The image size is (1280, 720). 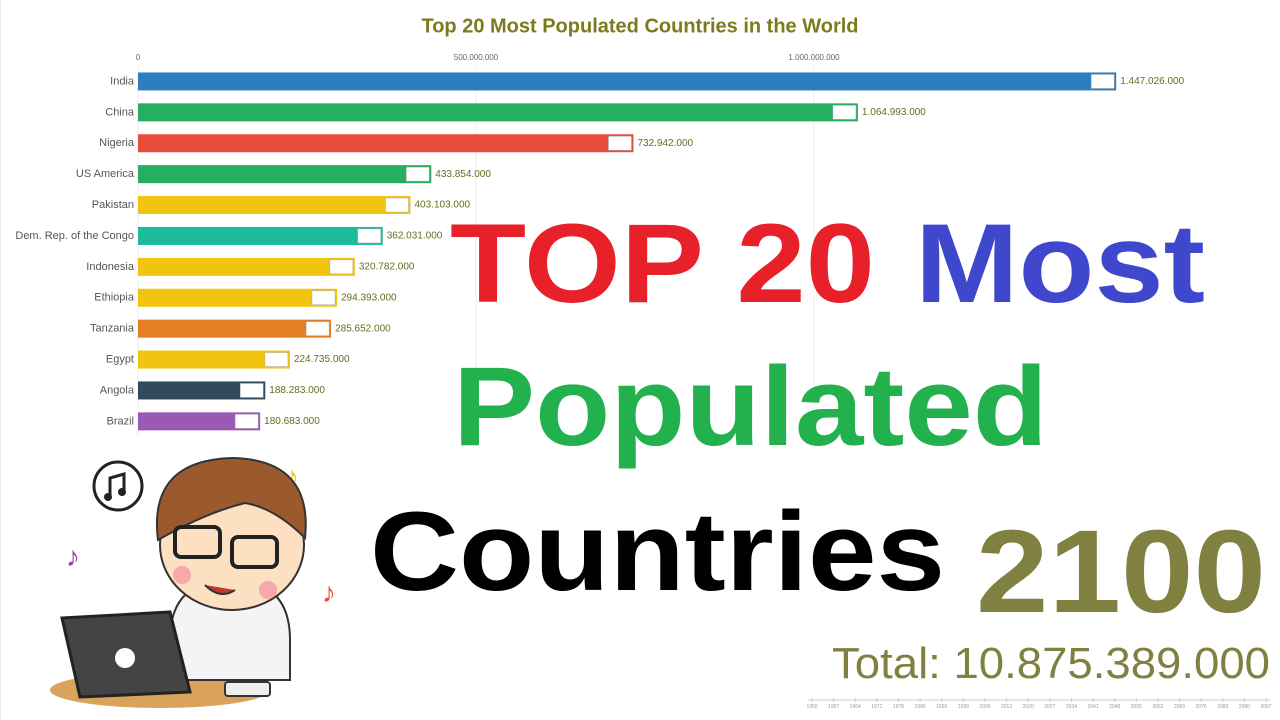 What do you see at coordinates (1114, 707) in the screenshot?
I see `timeline-label: 2048` at bounding box center [1114, 707].